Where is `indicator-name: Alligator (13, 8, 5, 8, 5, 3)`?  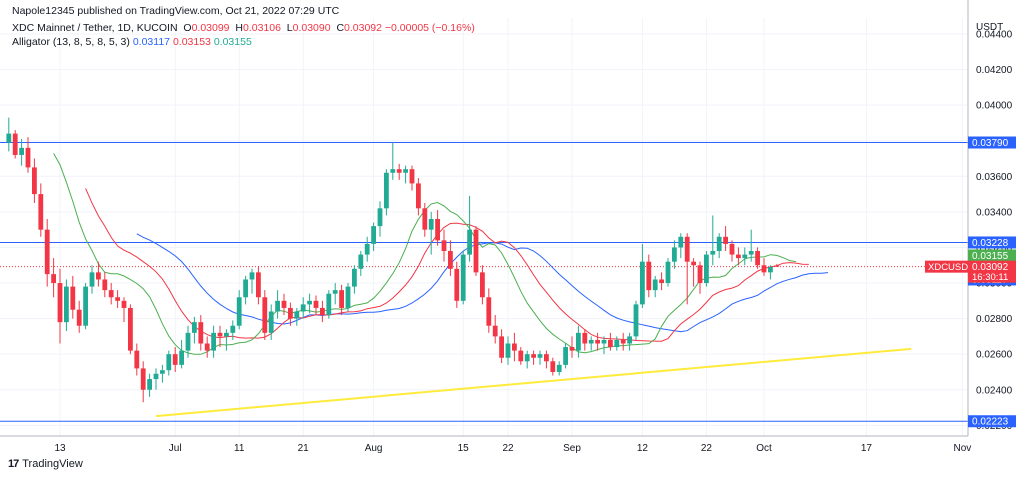 indicator-name: Alligator (13, 8, 5, 8, 5, 3) is located at coordinates (71, 42).